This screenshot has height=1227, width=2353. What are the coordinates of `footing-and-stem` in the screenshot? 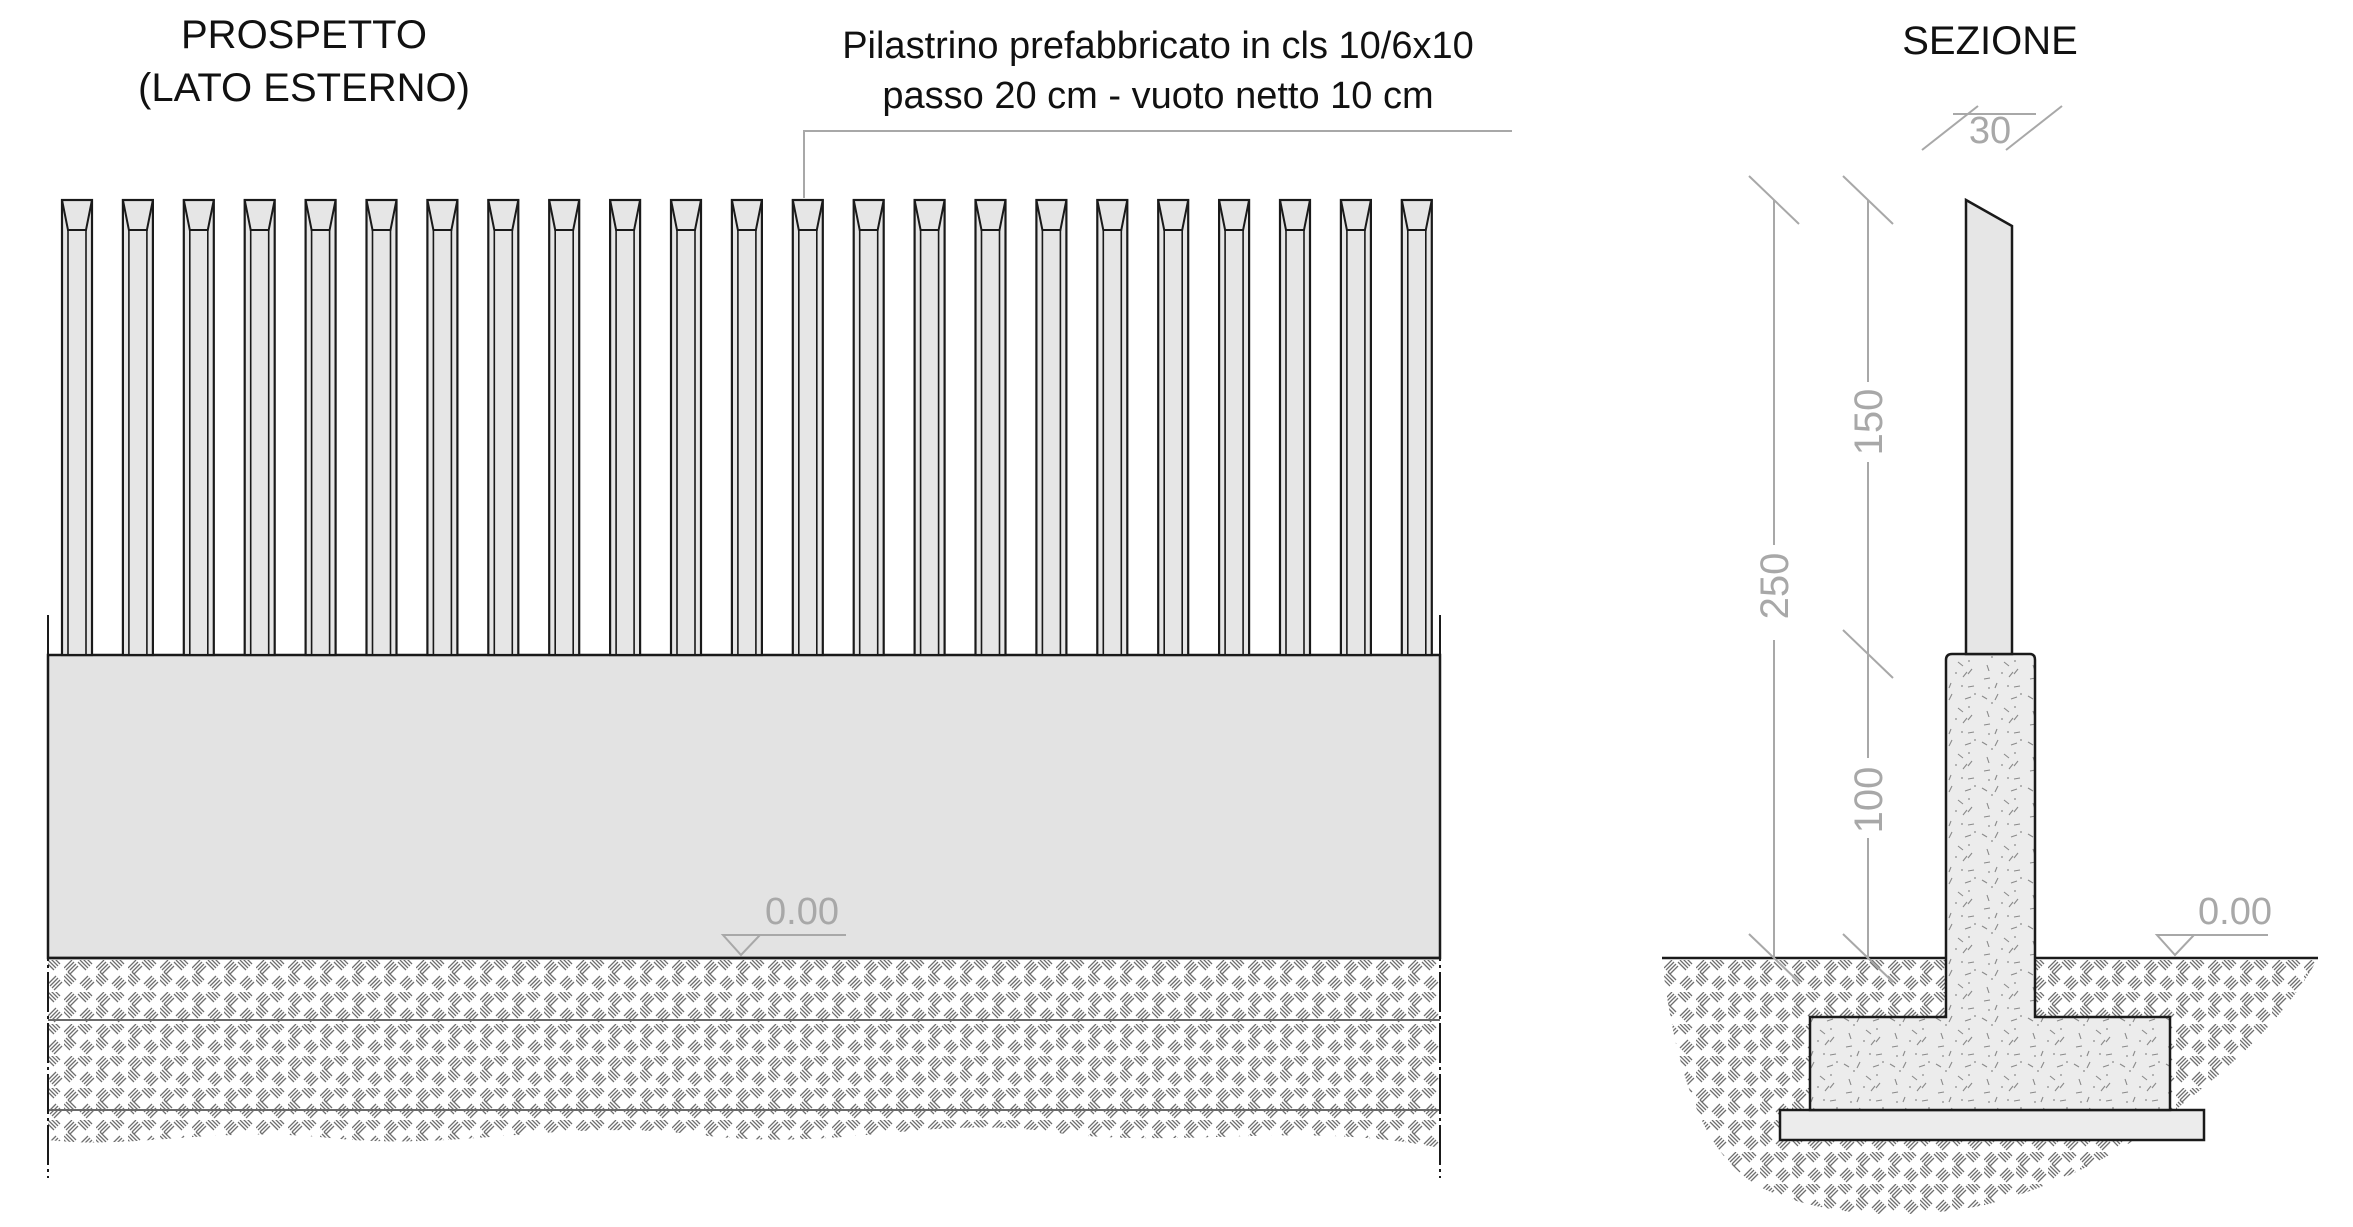 It's located at (1990, 882).